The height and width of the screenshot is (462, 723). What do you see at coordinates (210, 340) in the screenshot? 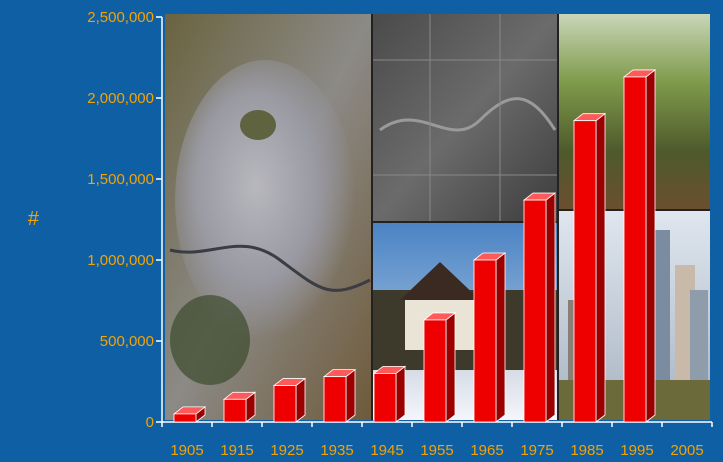
I see `satellite-dark-patch` at bounding box center [210, 340].